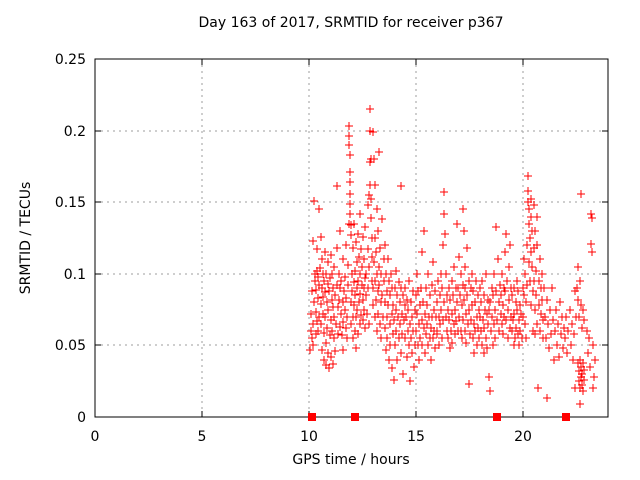  I want to click on x-tick-label: 15, so click(416, 437).